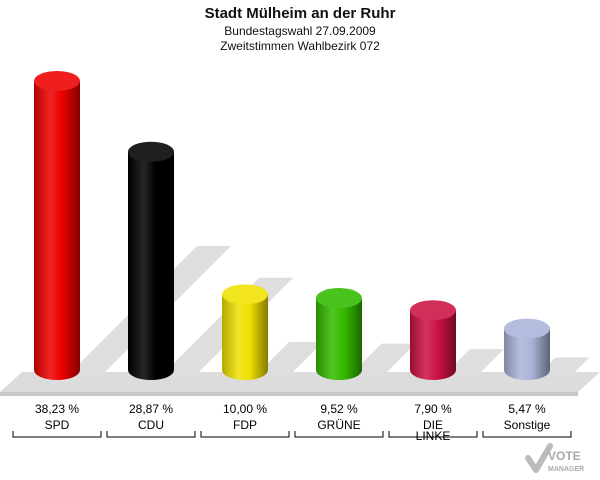 The image size is (600, 480). I want to click on category-label: Sonstige, so click(527, 425).